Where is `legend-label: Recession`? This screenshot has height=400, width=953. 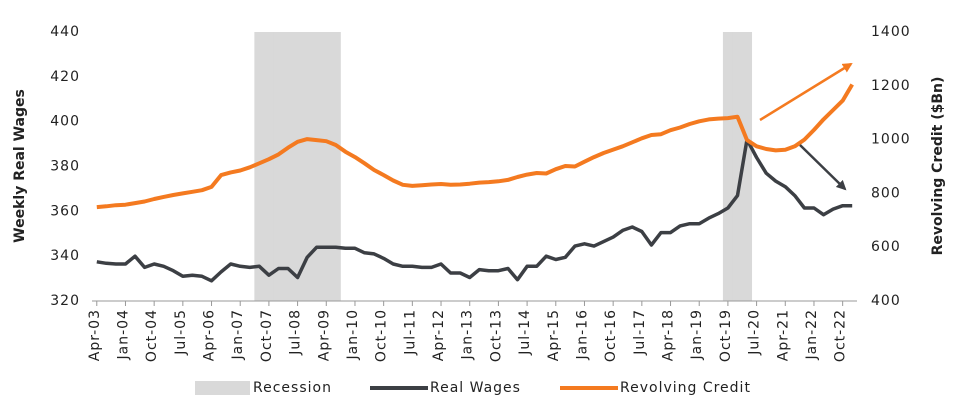 legend-label: Recession is located at coordinates (292, 388).